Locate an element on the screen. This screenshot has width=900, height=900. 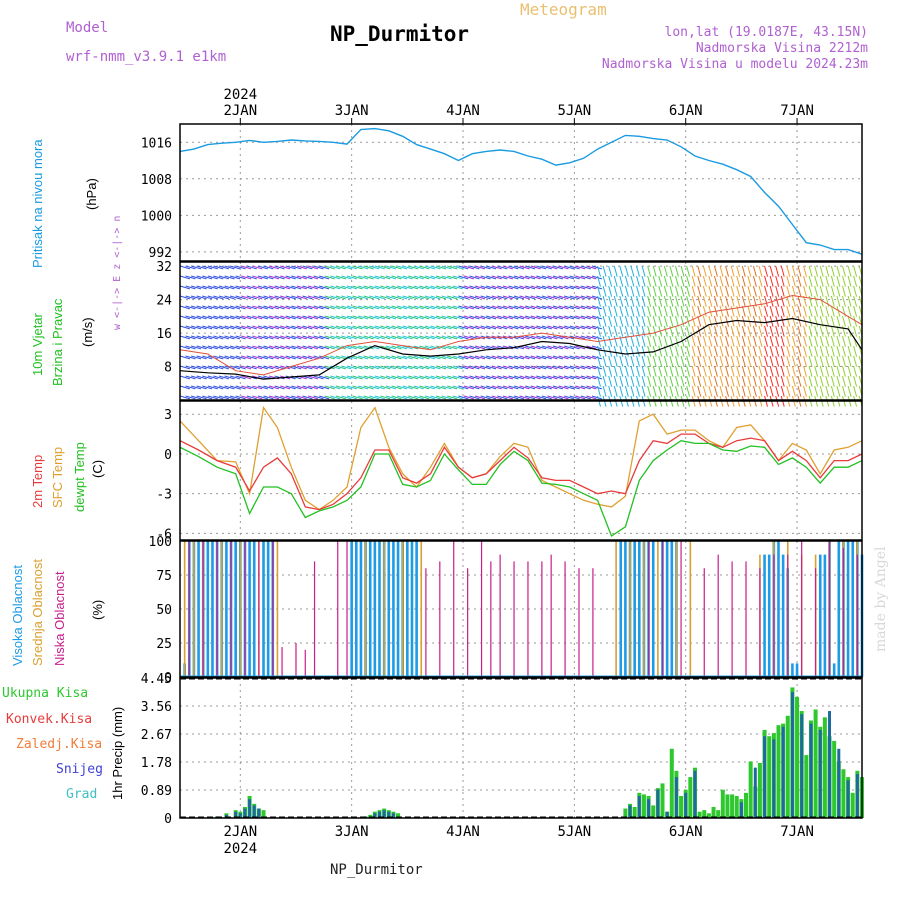
temp2m-line is located at coordinates (521, 472).